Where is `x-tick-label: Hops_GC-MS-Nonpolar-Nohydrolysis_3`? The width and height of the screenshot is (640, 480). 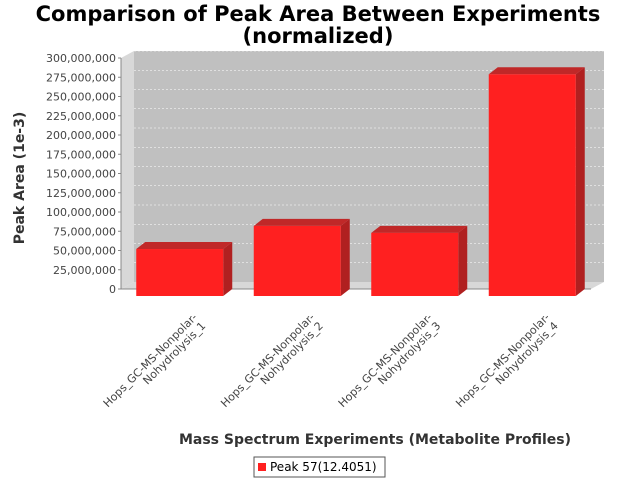
x-tick-label: Hops_GC-MS-Nonpolar-Nohydrolysis_3 is located at coordinates (390, 365).